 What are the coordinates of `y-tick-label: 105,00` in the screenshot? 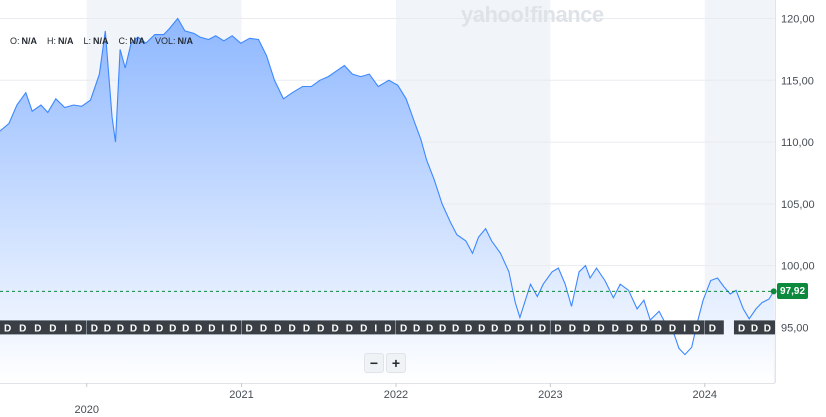 It's located at (798, 205).